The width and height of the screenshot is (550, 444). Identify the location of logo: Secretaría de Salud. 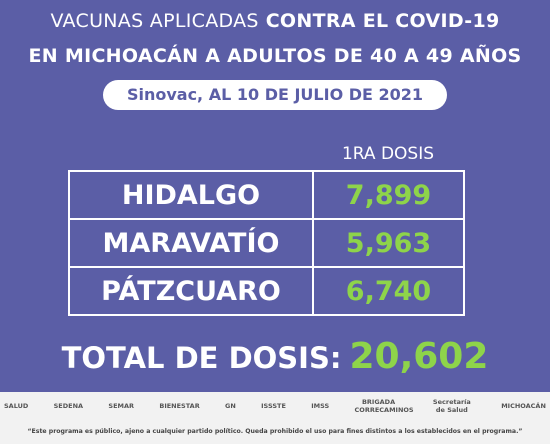
(451, 406).